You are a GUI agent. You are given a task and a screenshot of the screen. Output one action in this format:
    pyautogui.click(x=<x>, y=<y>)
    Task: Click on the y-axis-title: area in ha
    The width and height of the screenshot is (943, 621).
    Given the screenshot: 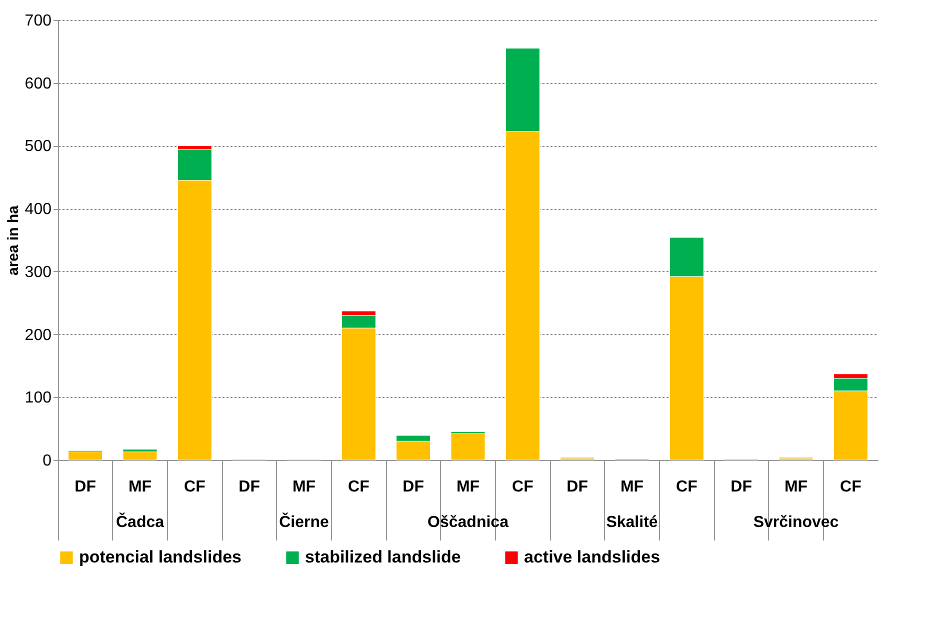 What is the action you would take?
    pyautogui.click(x=13, y=240)
    